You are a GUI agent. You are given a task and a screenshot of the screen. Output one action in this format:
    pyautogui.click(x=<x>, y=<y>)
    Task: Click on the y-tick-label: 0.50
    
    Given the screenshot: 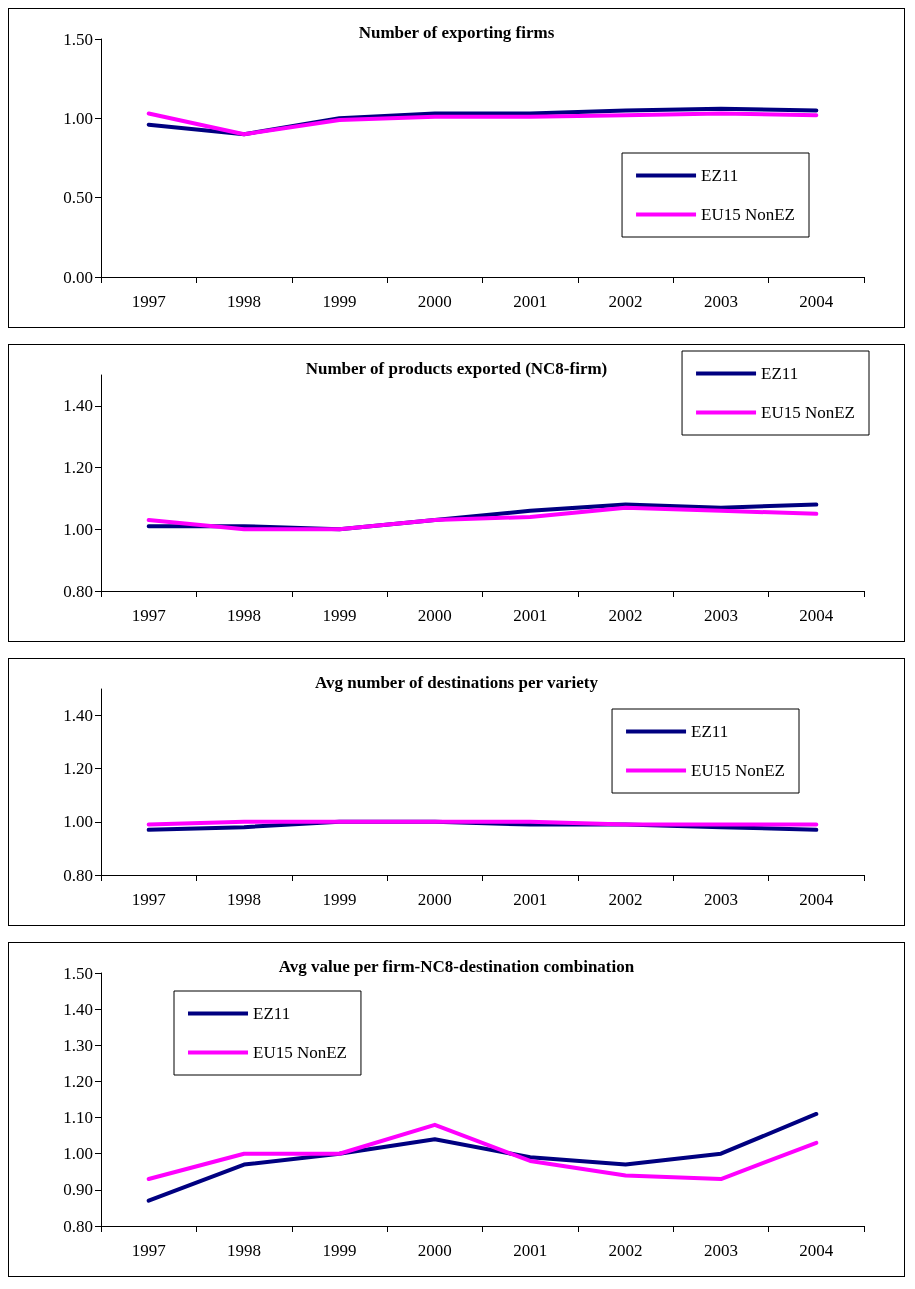 What is the action you would take?
    pyautogui.click(x=78, y=198)
    